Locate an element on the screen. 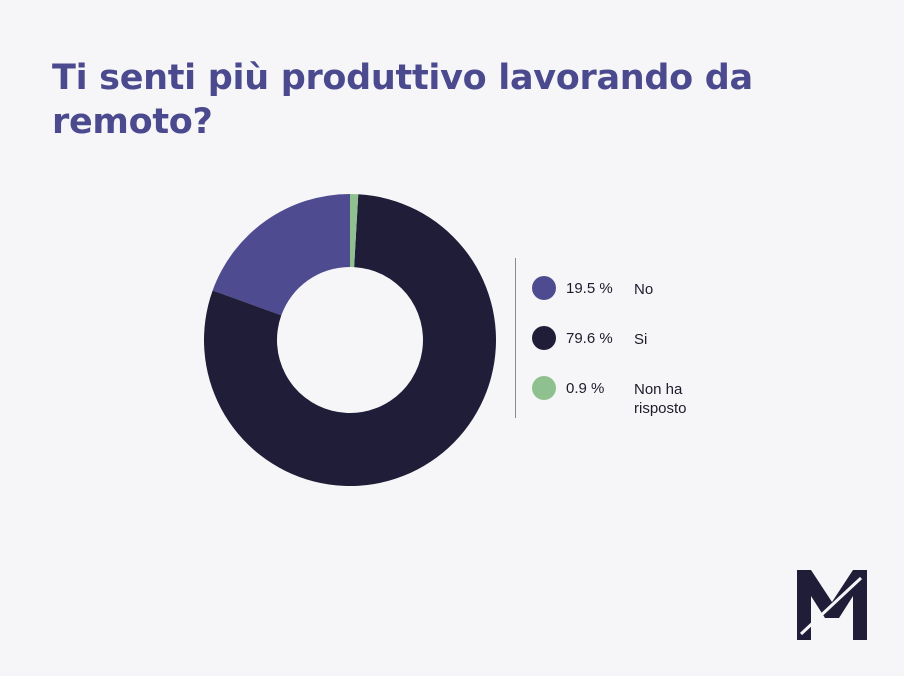 The image size is (904, 676). legend-label-non-ha-risposto: Non ha risposto is located at coordinates (660, 399).